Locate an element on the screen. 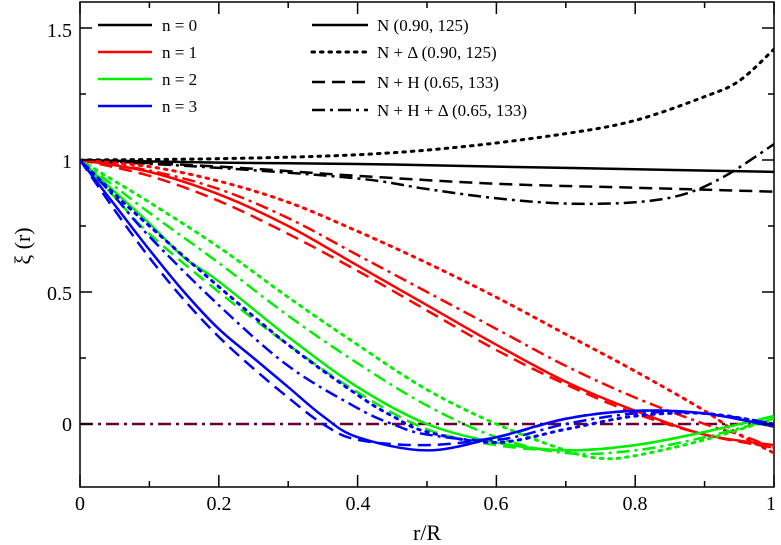 The width and height of the screenshot is (781, 545). y-axis-title: ξ (r) is located at coordinates (22, 245).